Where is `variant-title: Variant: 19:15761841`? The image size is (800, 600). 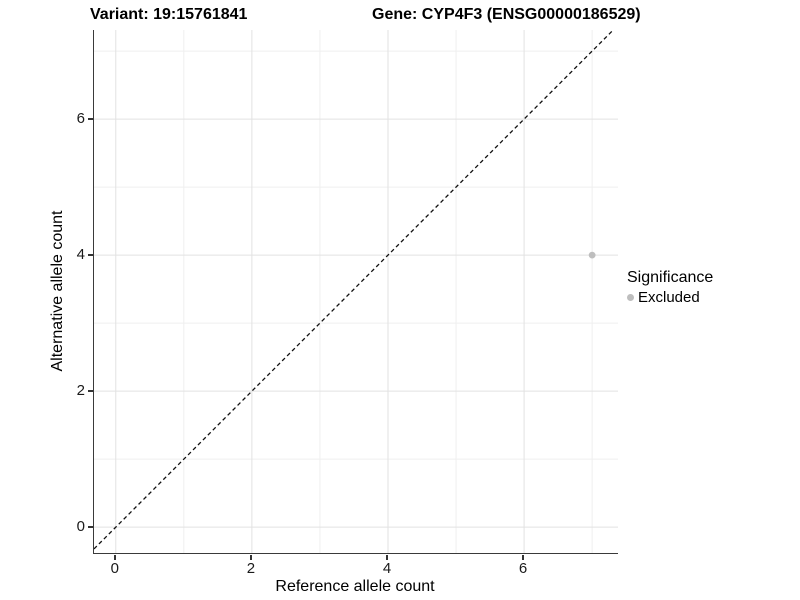
variant-title: Variant: 19:15761841 is located at coordinates (169, 14).